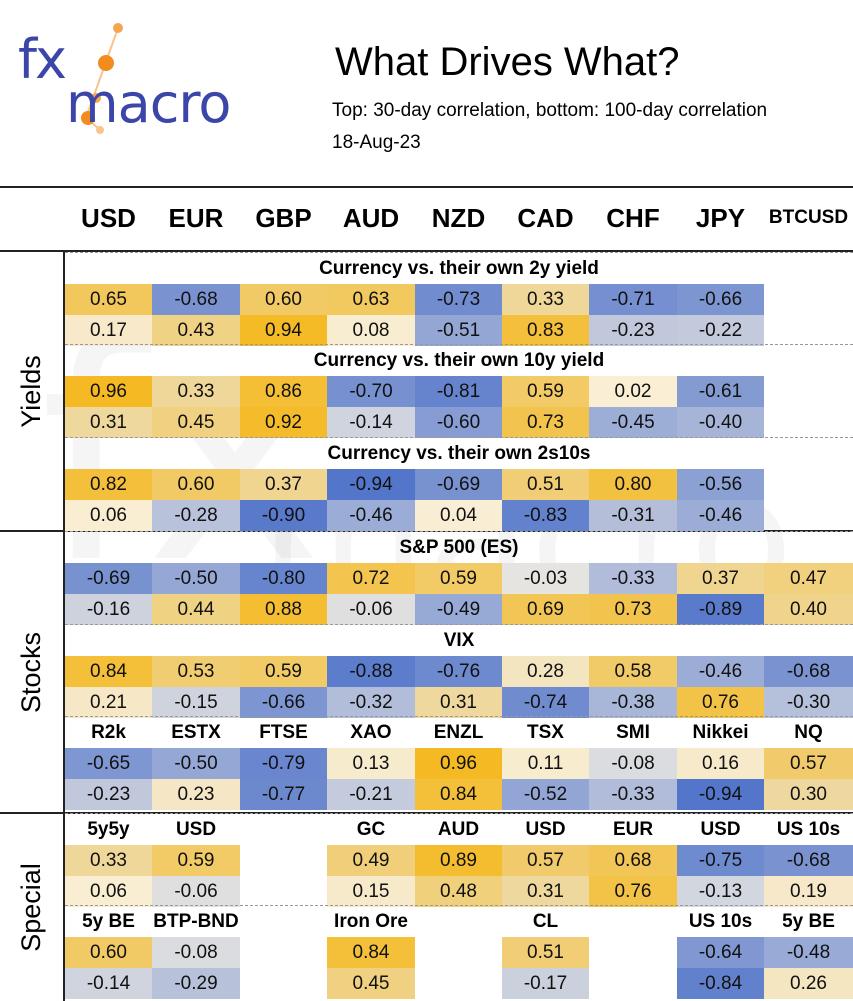 Image resolution: width=853 pixels, height=1001 pixels. I want to click on corr-30d-cell: 0.82, so click(108, 484).